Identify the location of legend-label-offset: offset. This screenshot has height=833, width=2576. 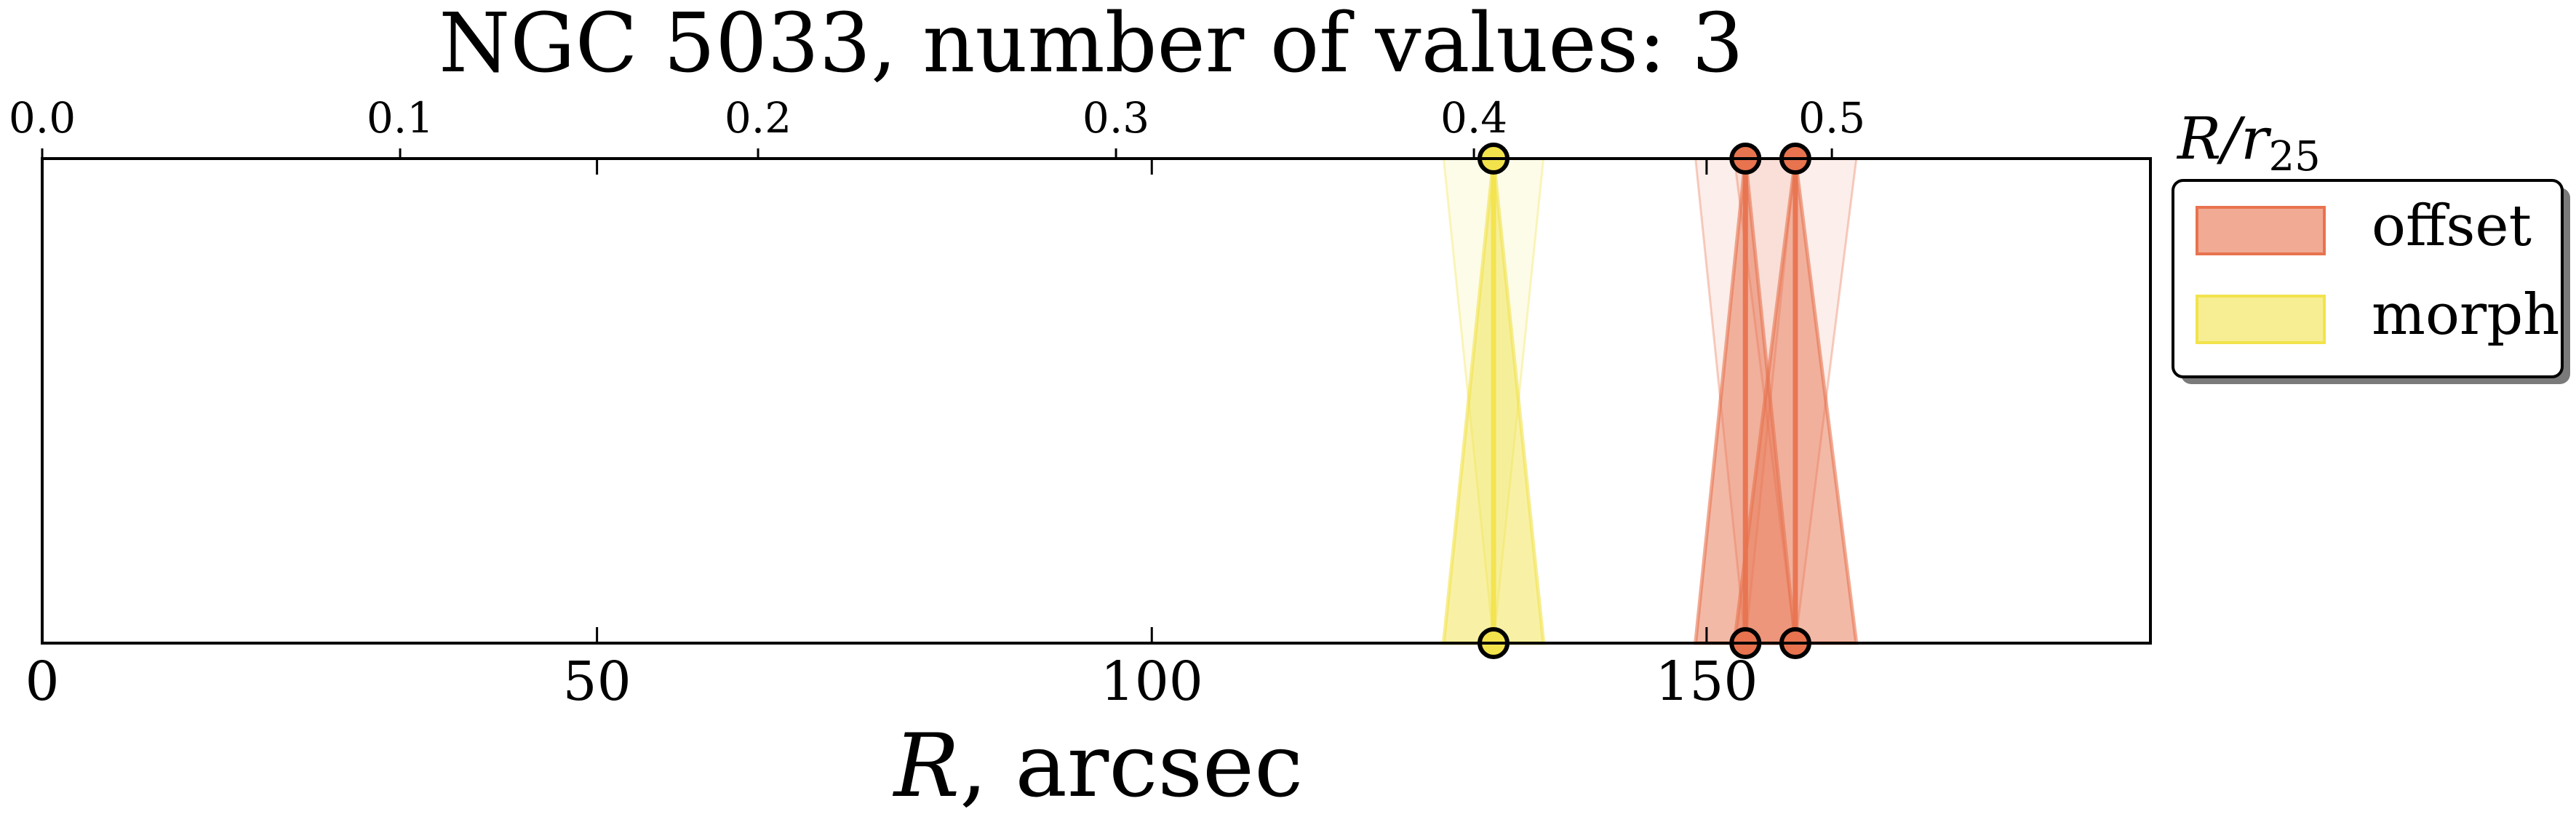
(2452, 226).